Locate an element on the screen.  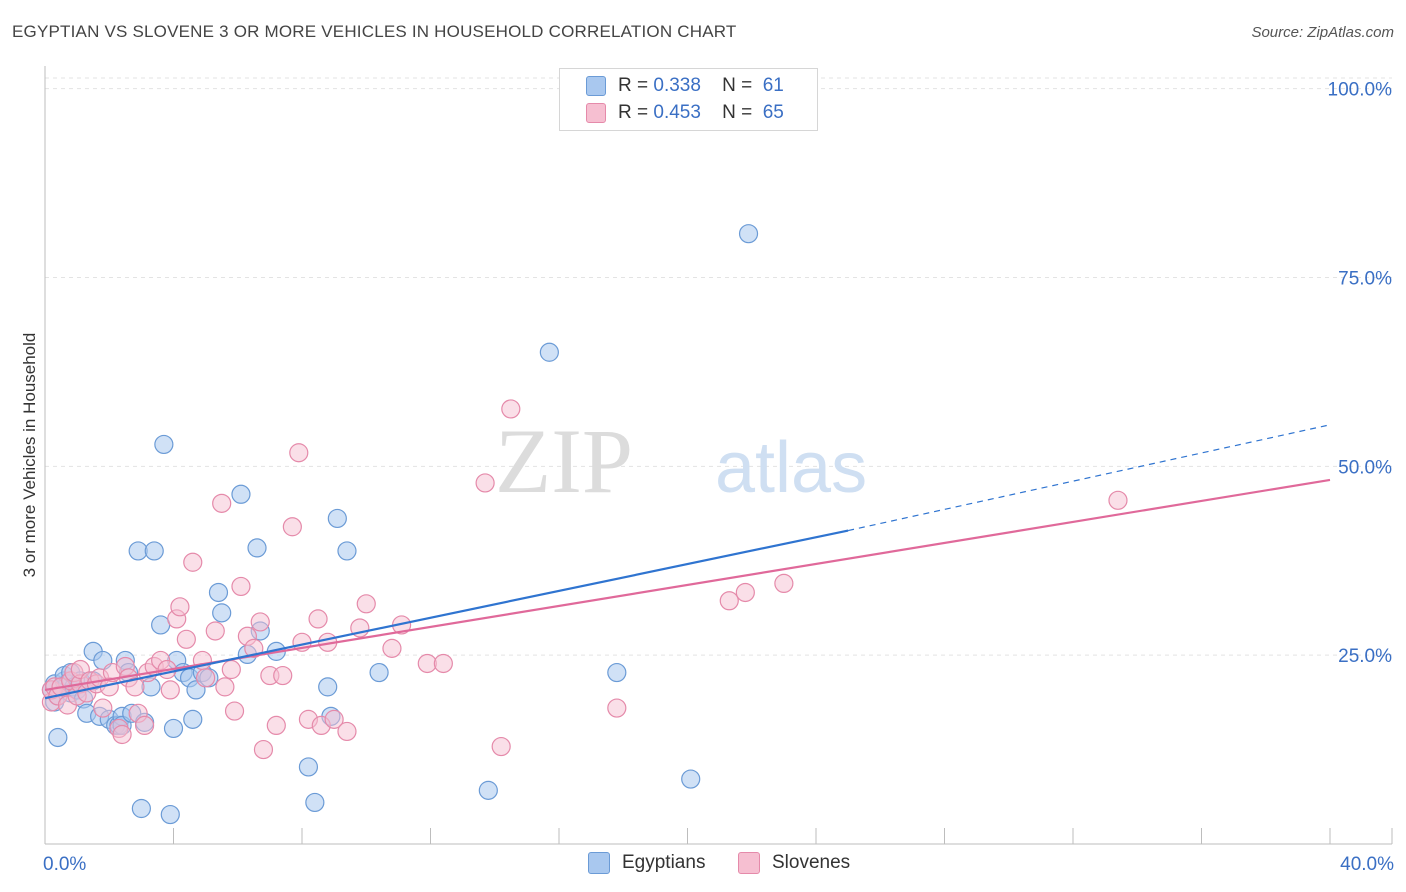
egyptians-trend-extension is located at coordinates (1089, 478).